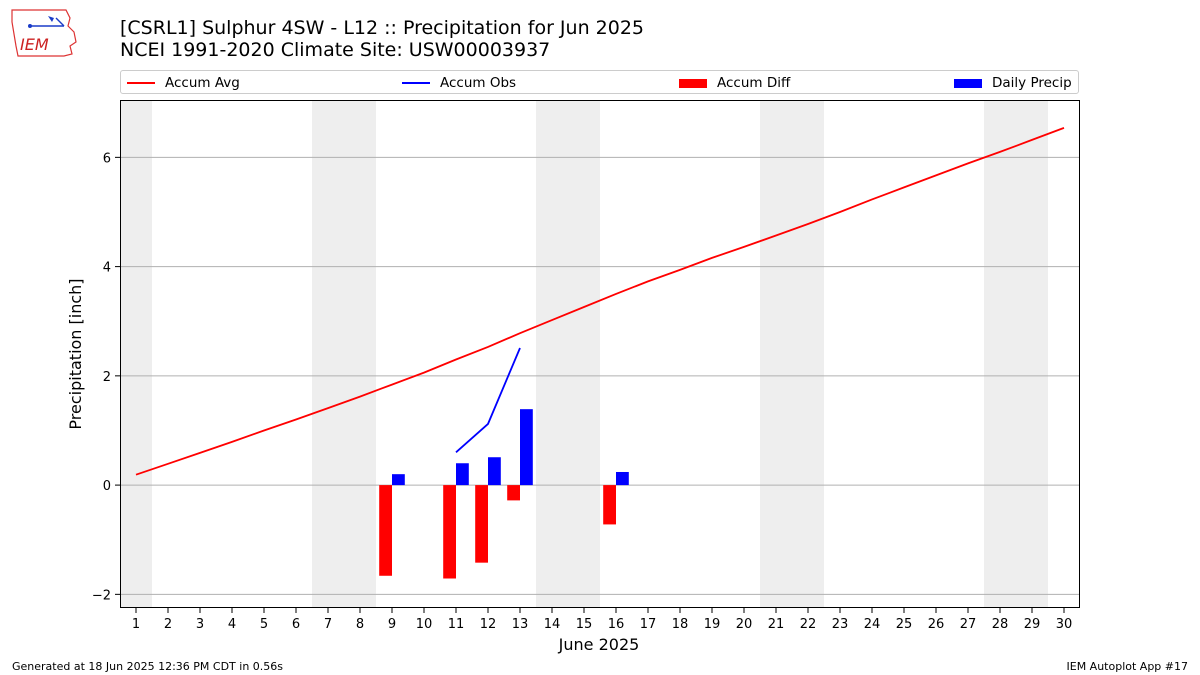 Image resolution: width=1200 pixels, height=675 pixels. I want to click on x-tick-label: 2, so click(168, 624).